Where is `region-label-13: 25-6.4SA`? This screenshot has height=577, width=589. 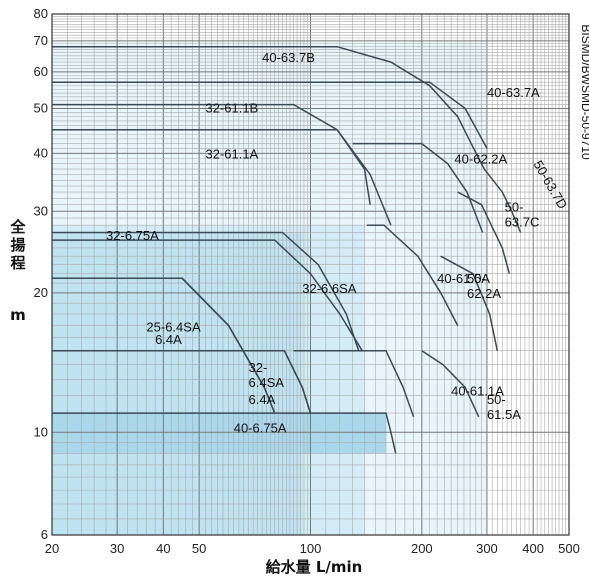 region-label-13: 25-6.4SA is located at coordinates (173, 327).